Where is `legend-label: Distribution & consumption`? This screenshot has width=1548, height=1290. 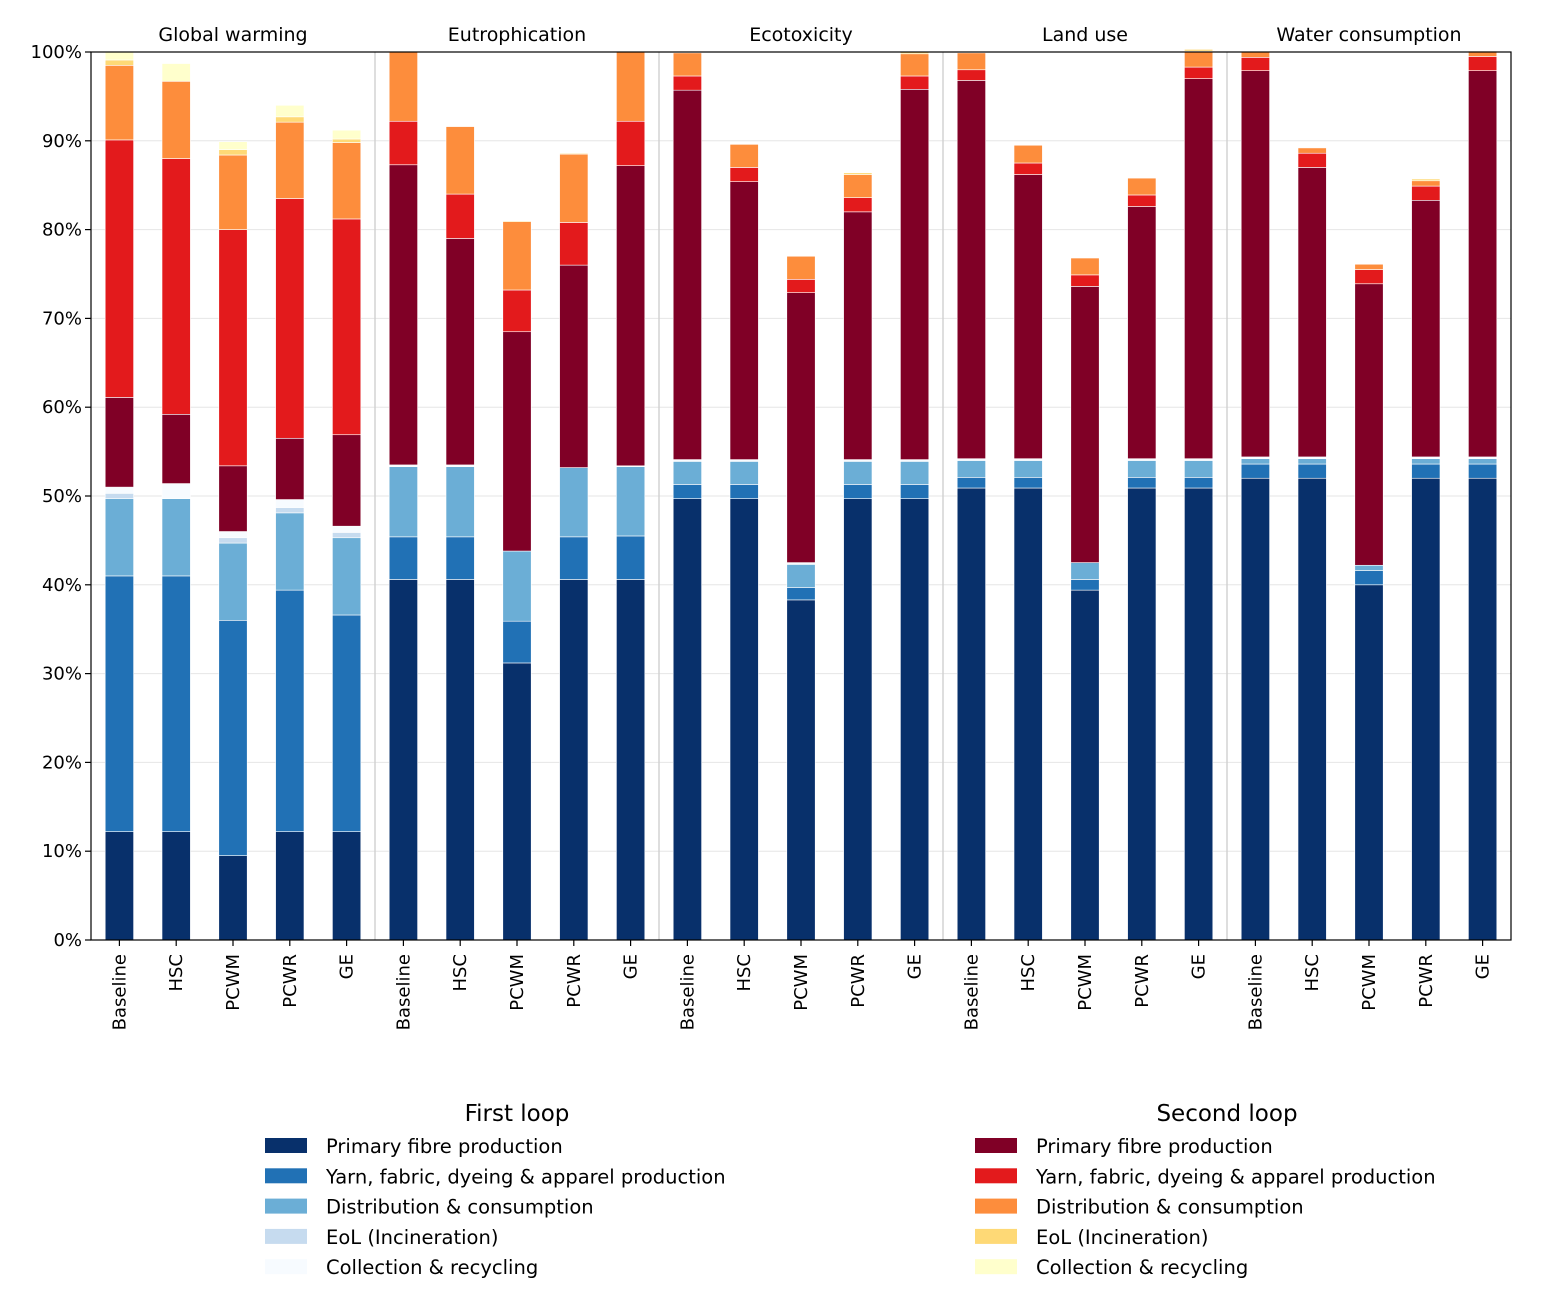
legend-label: Distribution & consumption is located at coordinates (1170, 1207).